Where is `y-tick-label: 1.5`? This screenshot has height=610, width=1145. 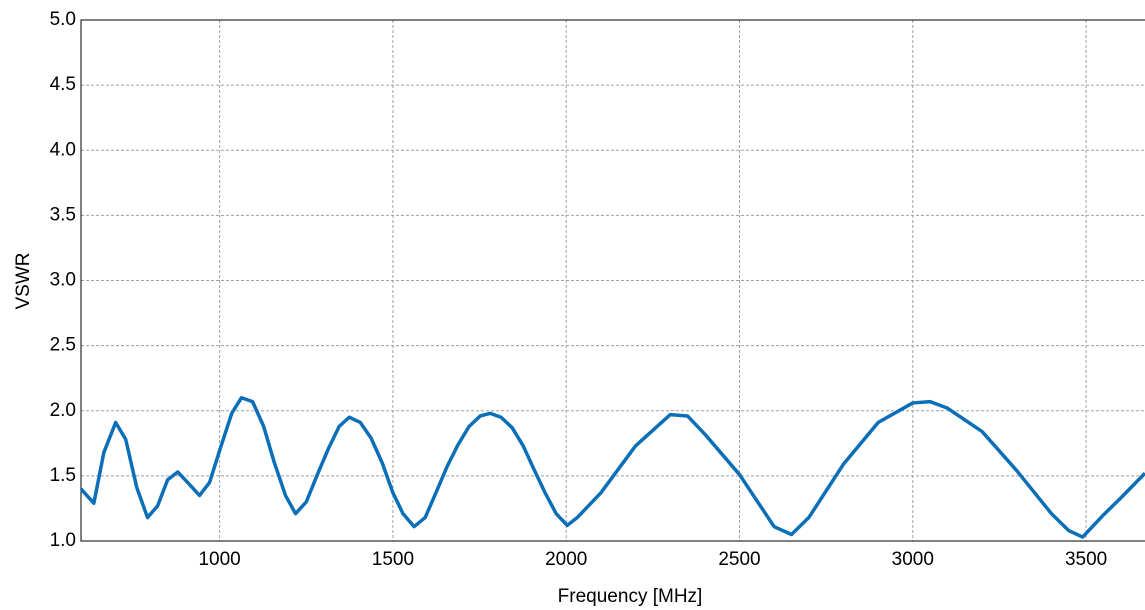
y-tick-label: 1.5 is located at coordinates (63, 475).